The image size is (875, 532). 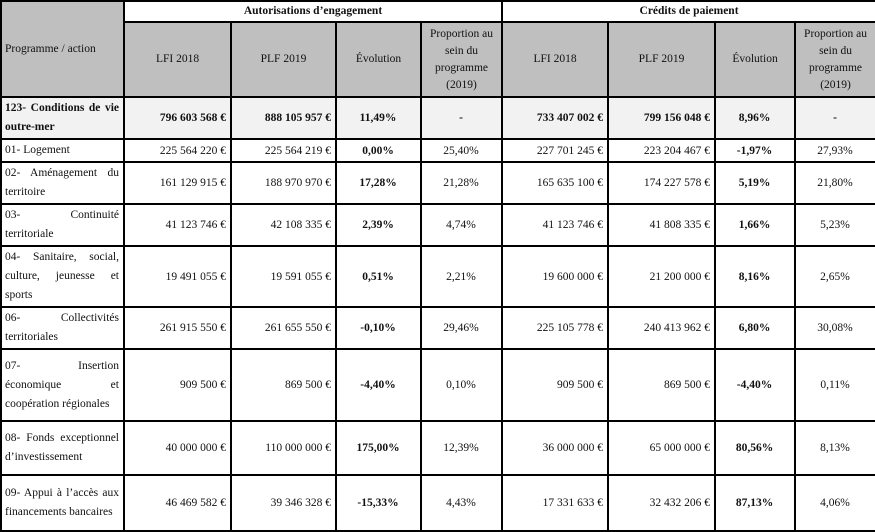 I want to click on header-cp-lfi-2018: LFI 2018, so click(x=555, y=59).